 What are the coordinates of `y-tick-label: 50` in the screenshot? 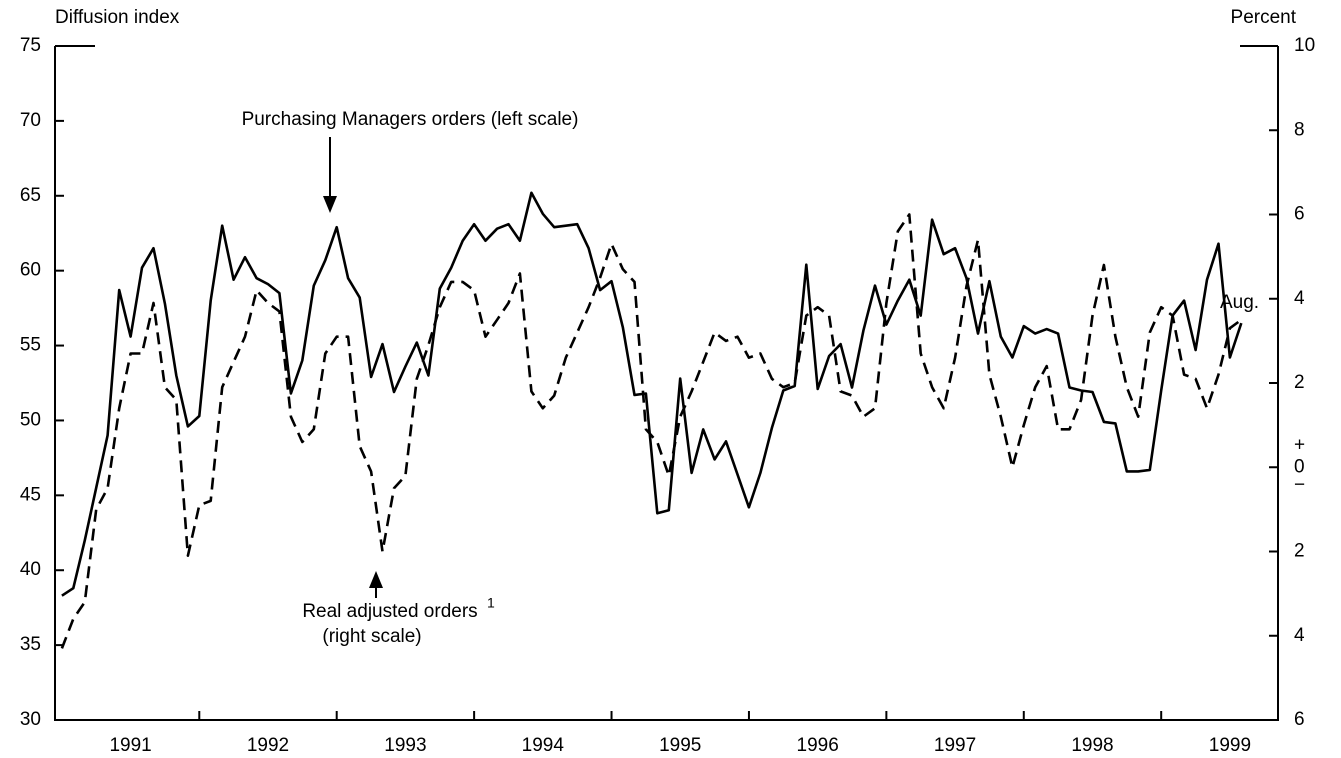 It's located at (30, 419).